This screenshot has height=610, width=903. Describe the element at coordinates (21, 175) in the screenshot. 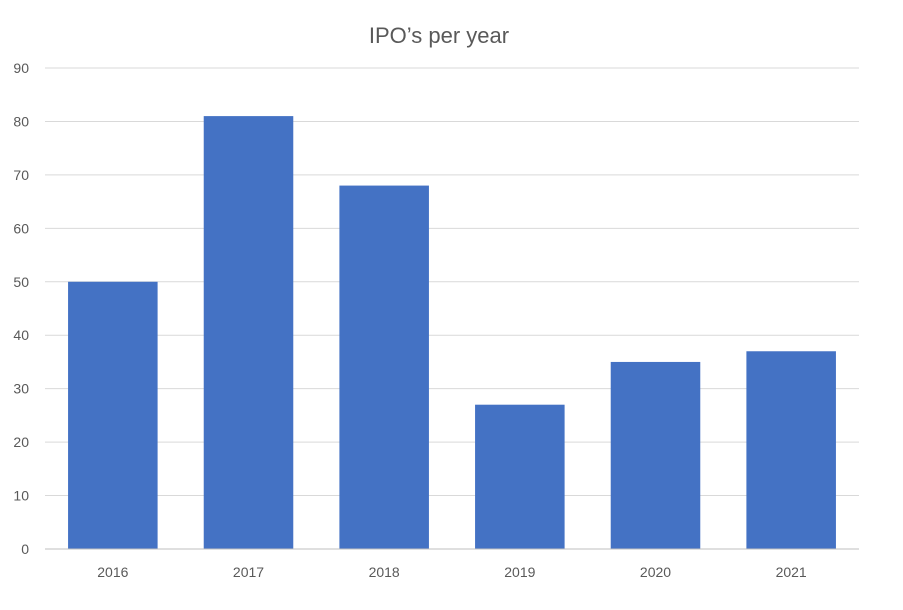

I see `y-tick-label: 70` at that location.